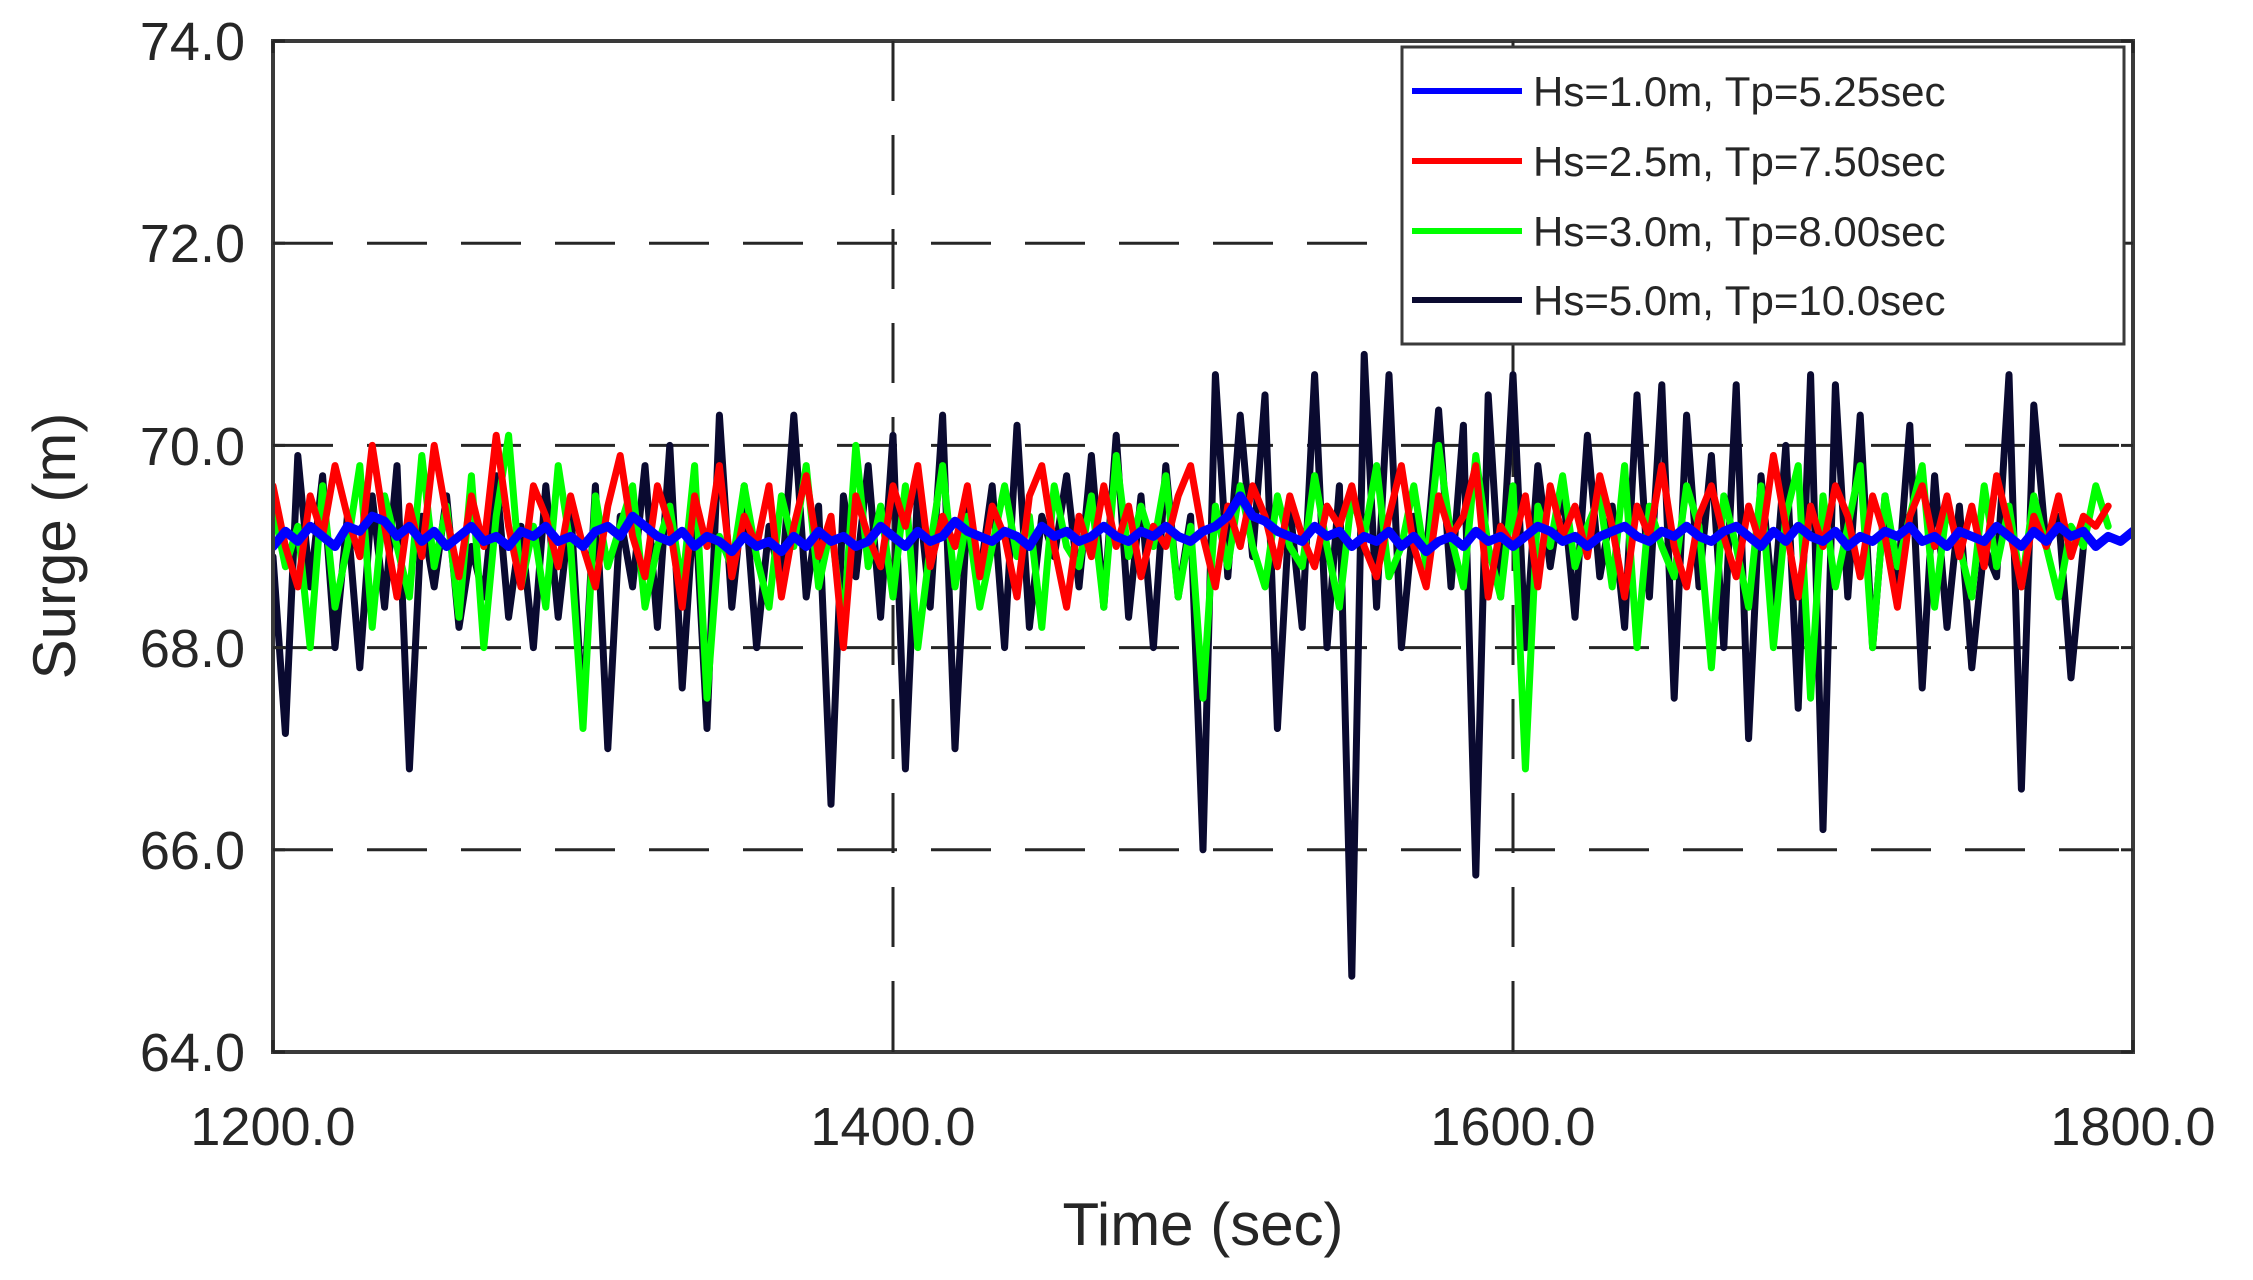 The width and height of the screenshot is (2253, 1280). I want to click on legend-label: Hs=5.0m, Tp=10.0sec, so click(1739, 300).